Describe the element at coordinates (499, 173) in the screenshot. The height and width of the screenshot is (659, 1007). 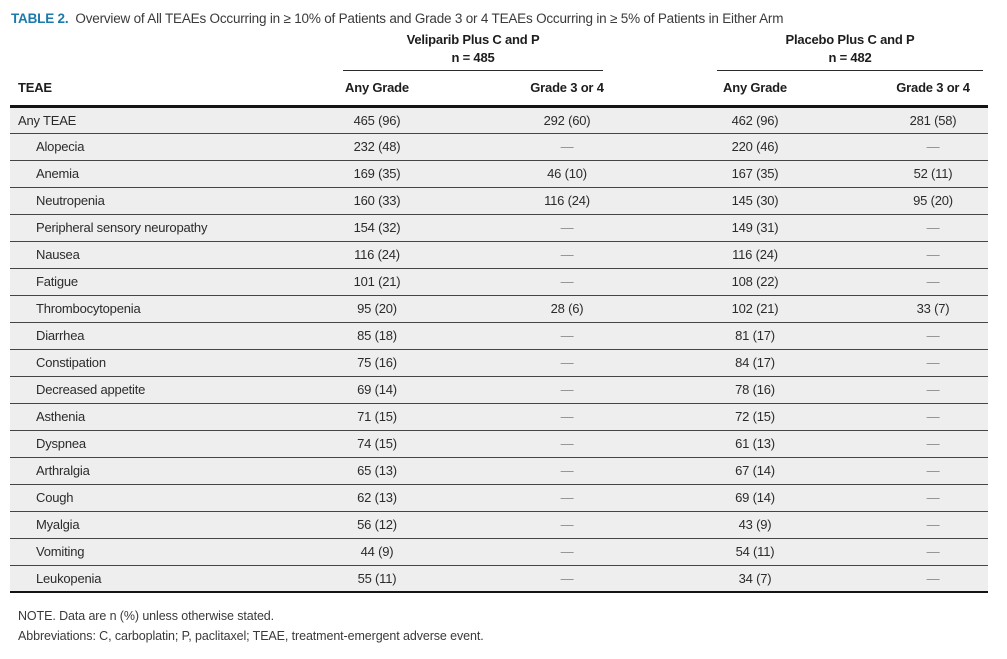
I see `table-row: Anemia 169 (35) 46 (10) 167 (35) 52 (11)` at that location.